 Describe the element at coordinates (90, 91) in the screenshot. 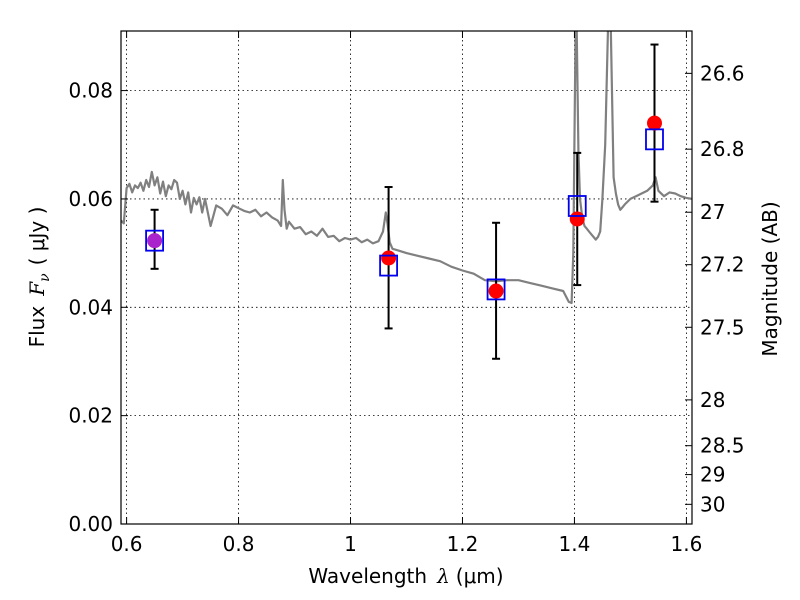

I see `y-tick-label: 0.08` at that location.